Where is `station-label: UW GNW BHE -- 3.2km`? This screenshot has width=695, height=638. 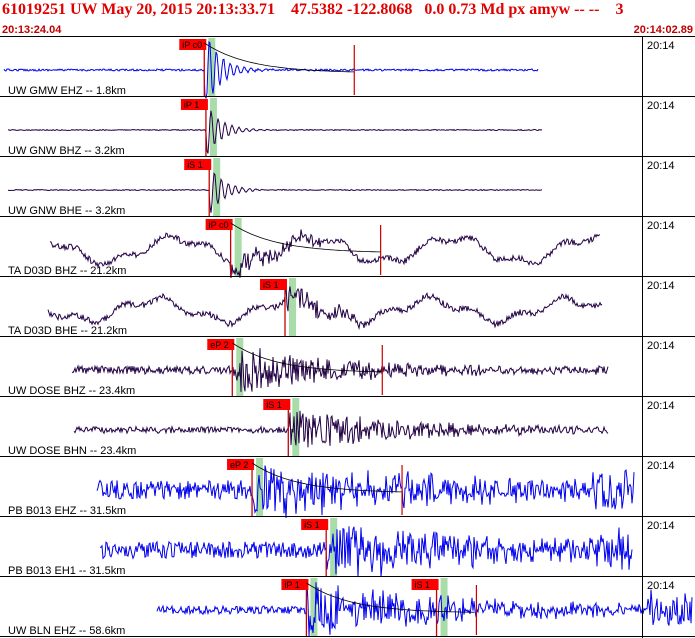 station-label: UW GNW BHE -- 3.2km is located at coordinates (66, 211).